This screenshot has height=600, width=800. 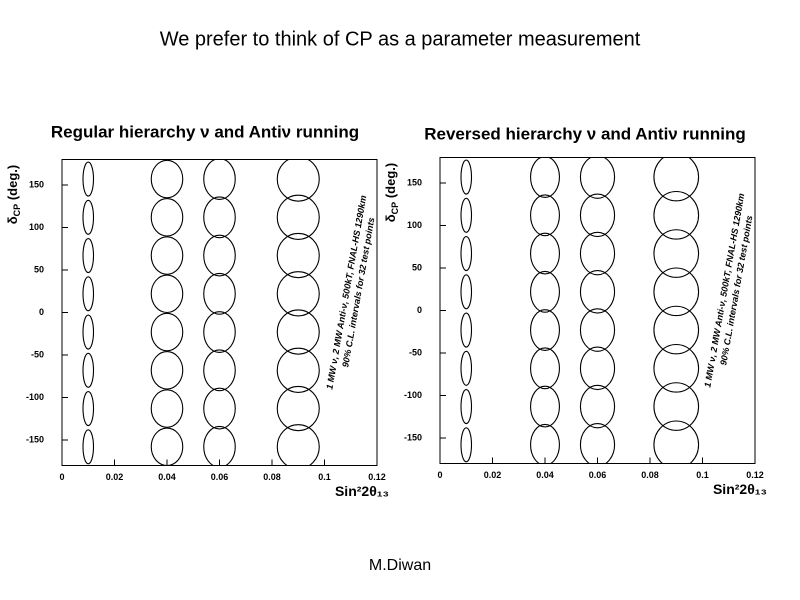 I want to click on author: M.Diwan, so click(x=400, y=565).